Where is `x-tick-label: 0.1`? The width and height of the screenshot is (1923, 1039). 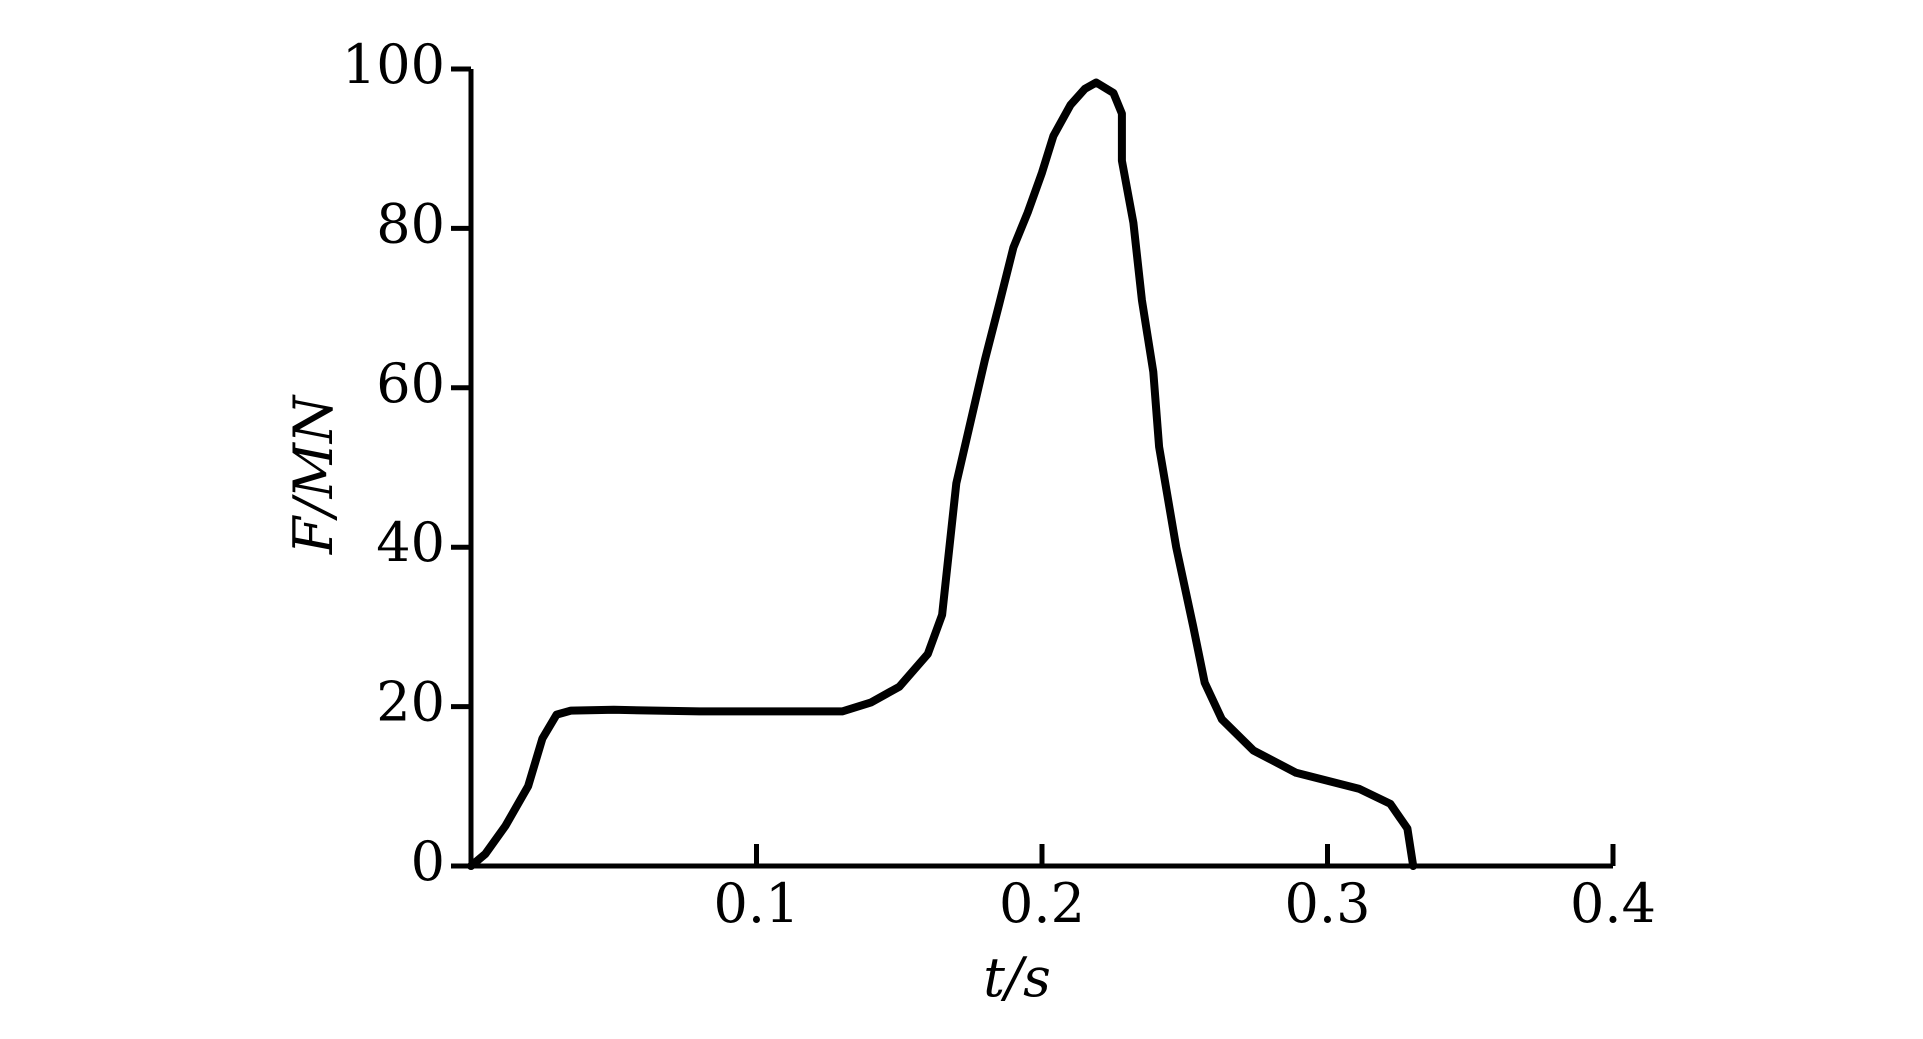
x-tick-label: 0.1 is located at coordinates (757, 903).